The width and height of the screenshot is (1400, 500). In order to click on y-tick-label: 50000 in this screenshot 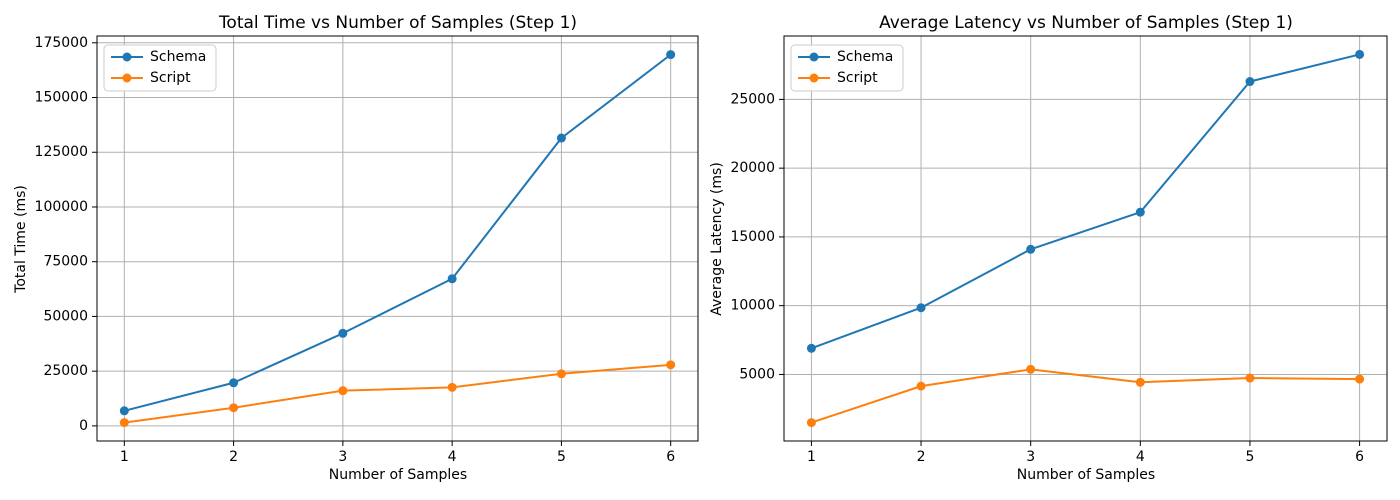, I will do `click(65, 316)`.